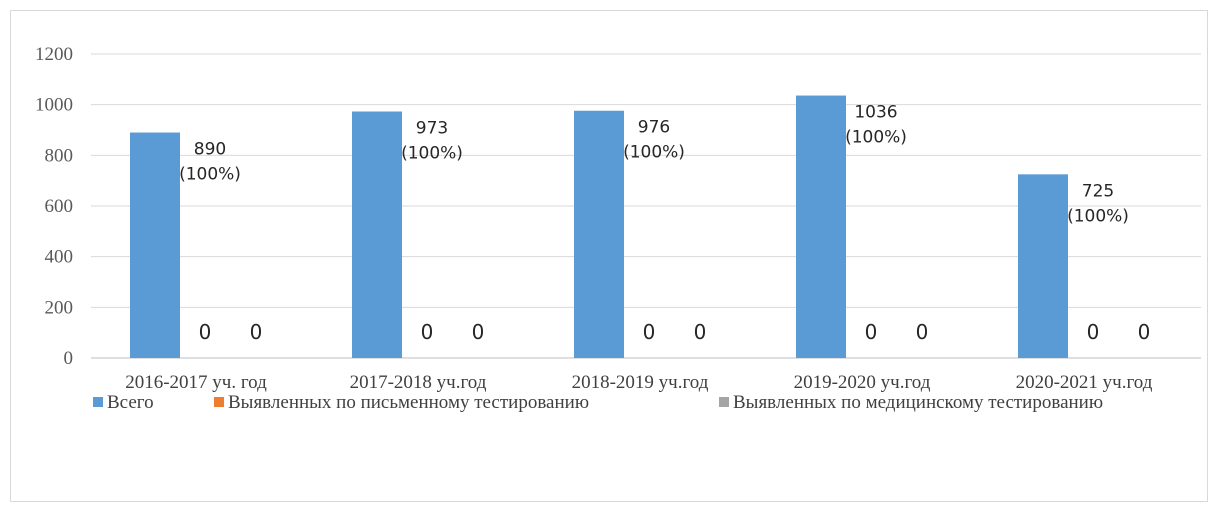 The image size is (1219, 513). I want to click on y-tick-label: 800, so click(59, 155).